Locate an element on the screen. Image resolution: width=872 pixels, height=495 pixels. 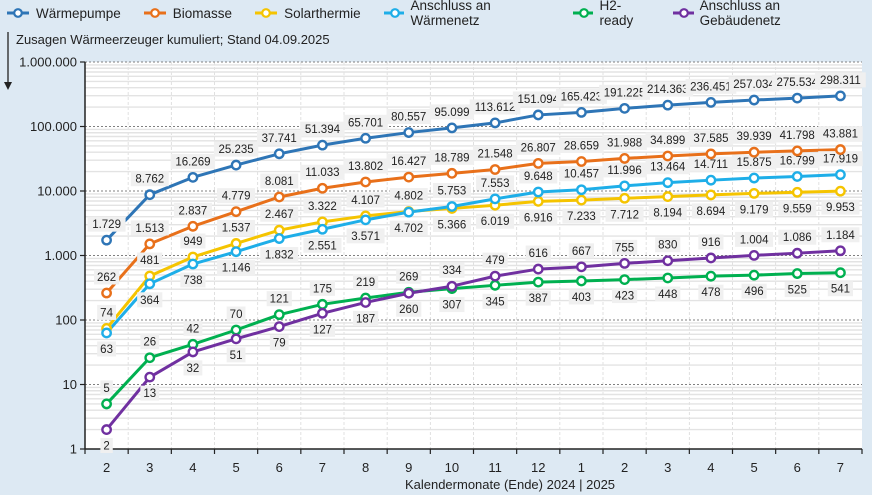
data-label: 11.996 is located at coordinates (624, 171).